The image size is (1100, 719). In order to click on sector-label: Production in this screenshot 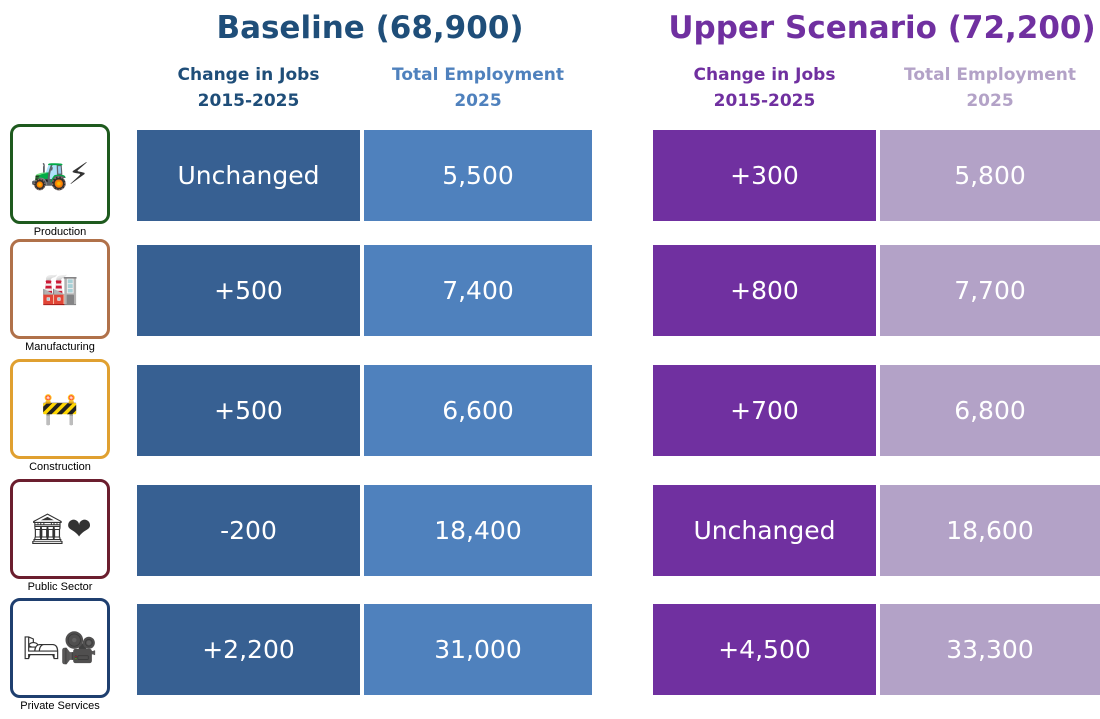, I will do `click(60, 232)`.